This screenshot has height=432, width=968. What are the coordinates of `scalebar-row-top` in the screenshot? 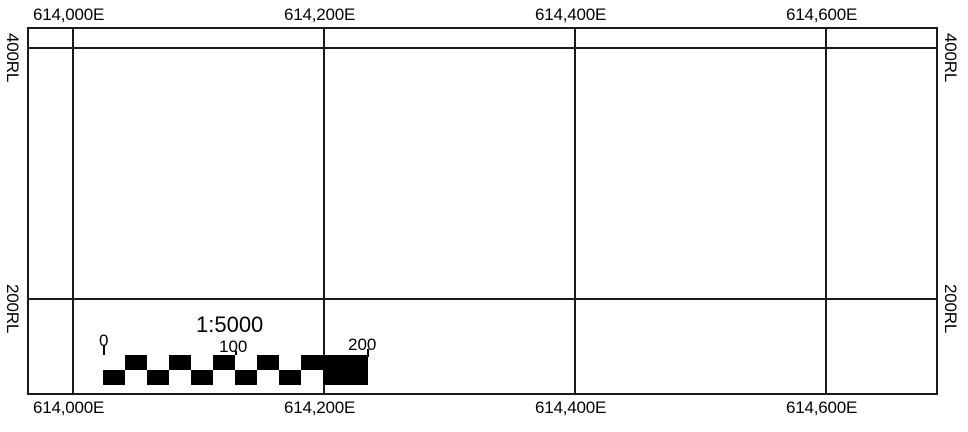 It's located at (235, 362).